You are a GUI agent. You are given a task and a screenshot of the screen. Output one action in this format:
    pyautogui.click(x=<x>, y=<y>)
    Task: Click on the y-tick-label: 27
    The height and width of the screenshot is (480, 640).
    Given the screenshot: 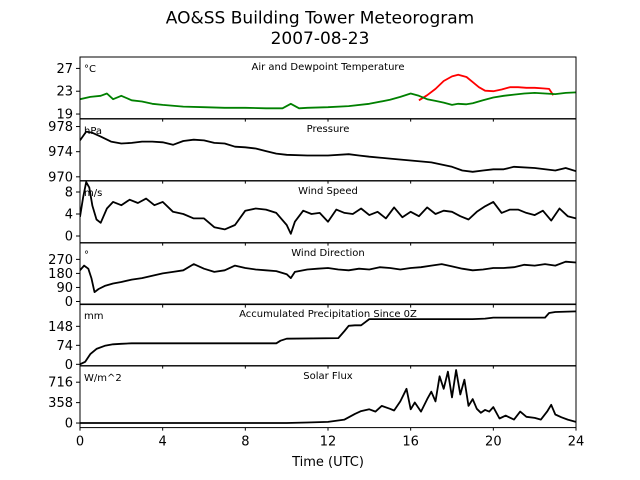 What is the action you would take?
    pyautogui.click(x=64, y=69)
    